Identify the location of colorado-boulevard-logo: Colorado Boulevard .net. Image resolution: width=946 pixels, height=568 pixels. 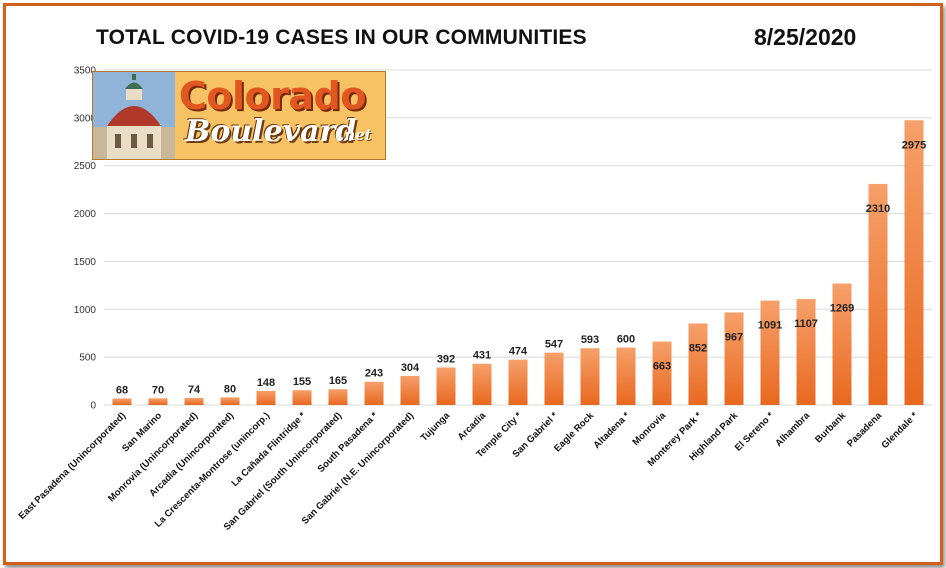
(239, 115).